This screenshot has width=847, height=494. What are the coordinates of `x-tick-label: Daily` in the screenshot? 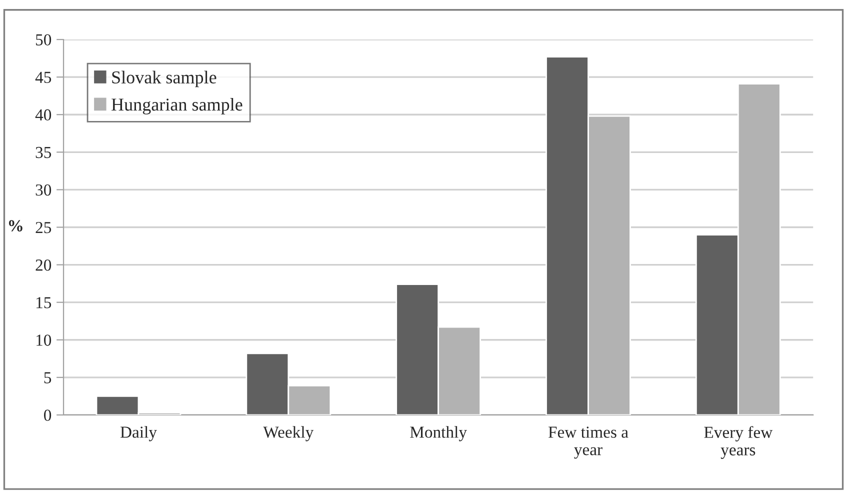 It's located at (138, 434).